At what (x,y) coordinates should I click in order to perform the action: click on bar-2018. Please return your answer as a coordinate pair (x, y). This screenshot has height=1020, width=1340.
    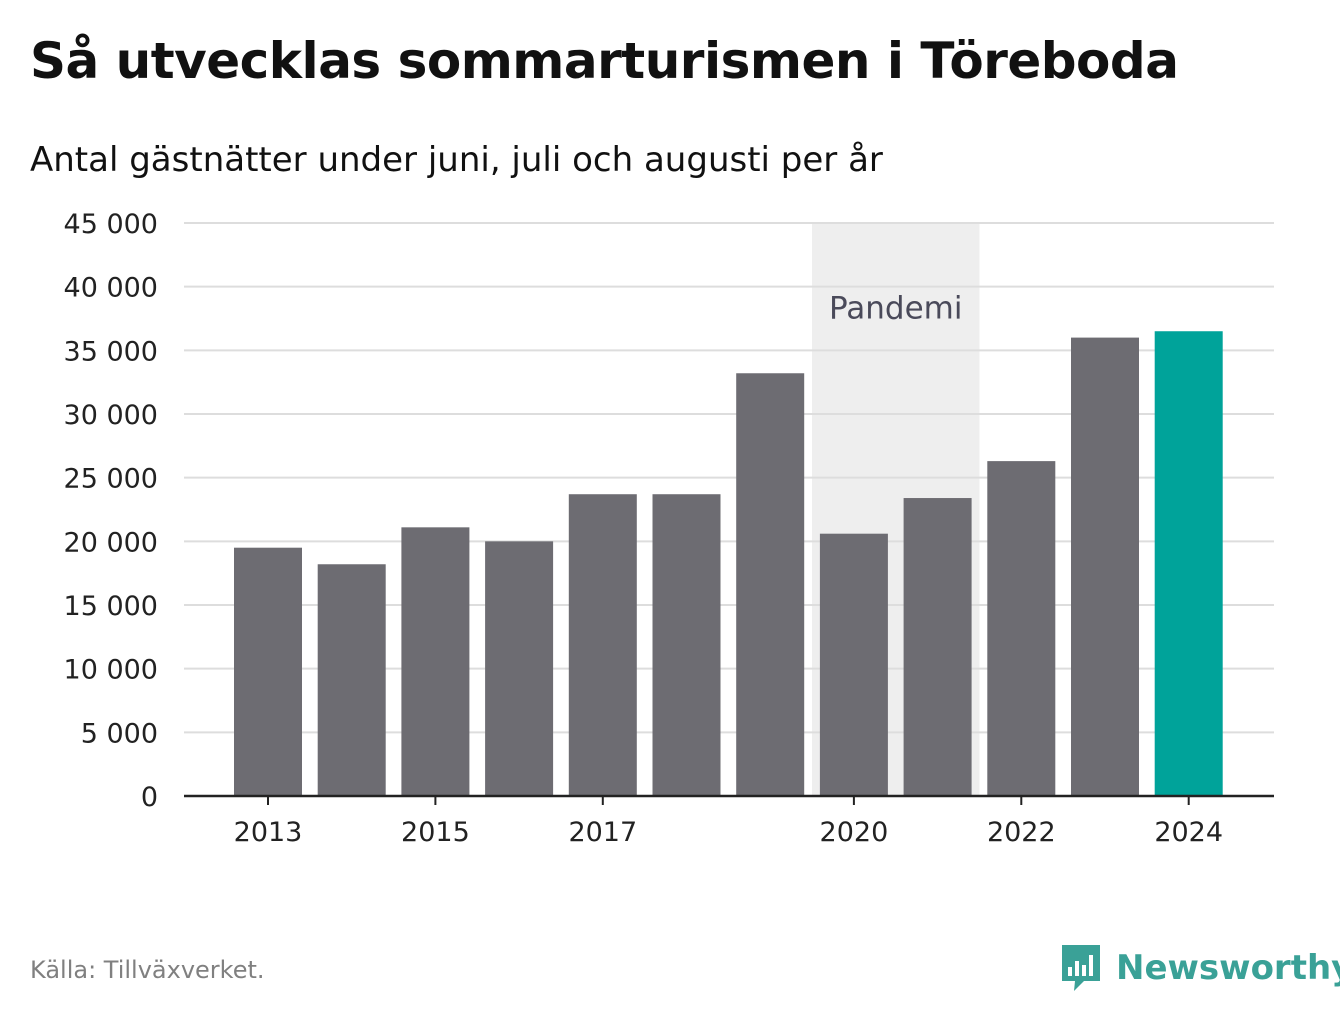
    Looking at the image, I should click on (686, 645).